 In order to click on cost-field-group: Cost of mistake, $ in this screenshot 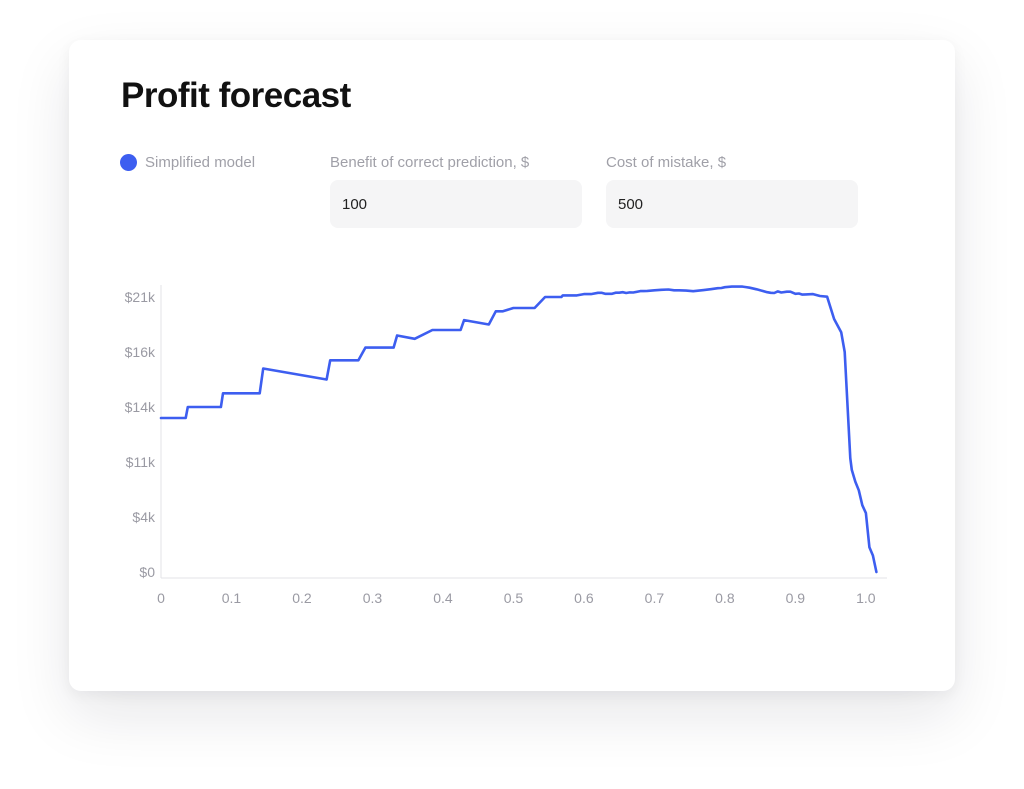, I will do `click(732, 191)`.